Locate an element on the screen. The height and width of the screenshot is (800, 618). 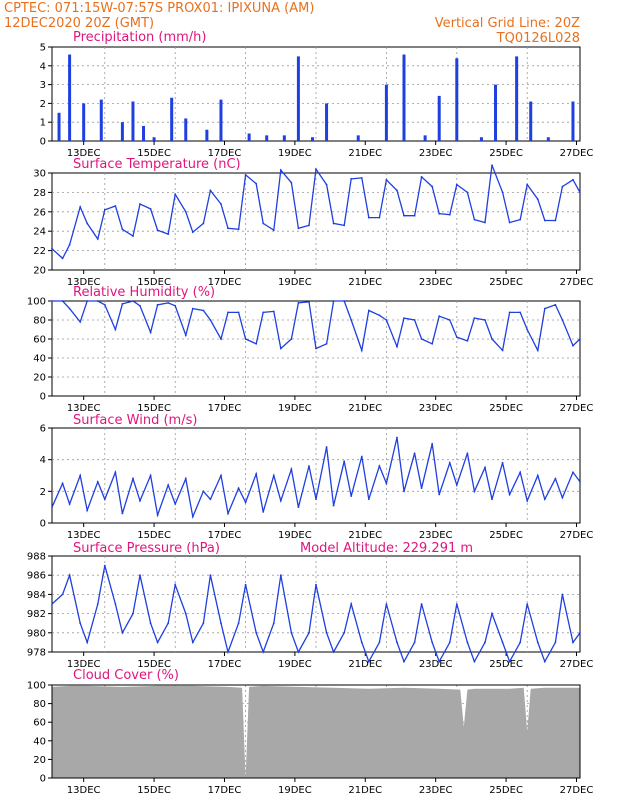
y-tick-label: 100 is located at coordinates (36, 302).